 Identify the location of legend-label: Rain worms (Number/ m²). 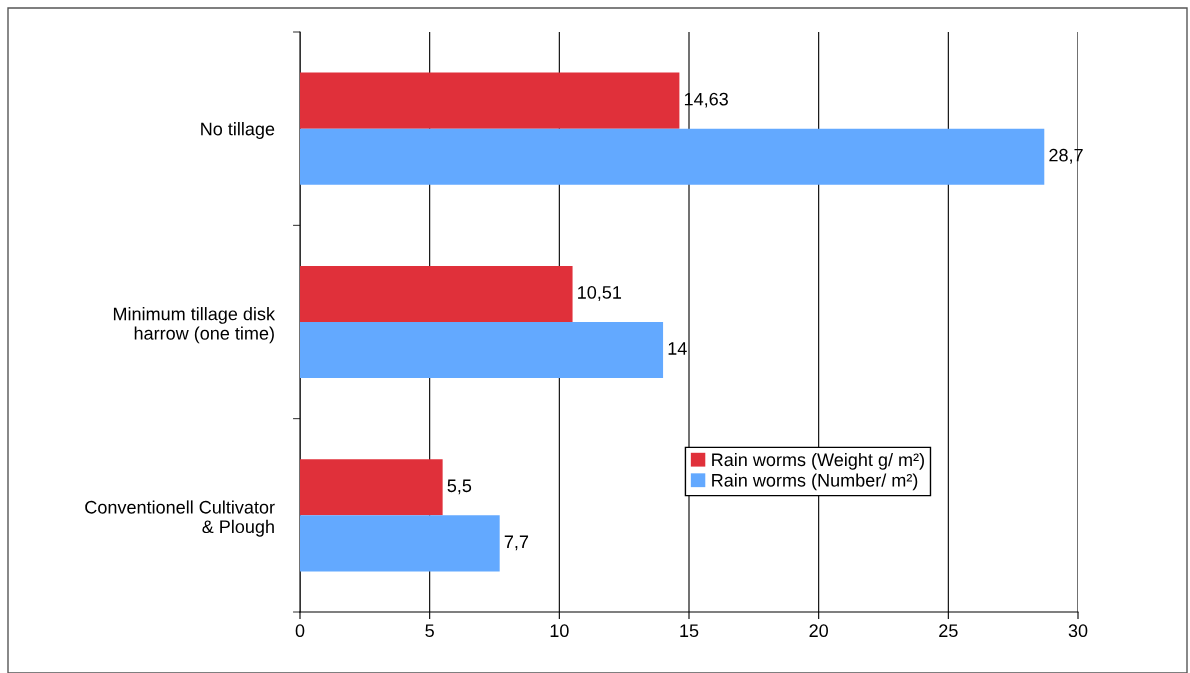
(815, 482).